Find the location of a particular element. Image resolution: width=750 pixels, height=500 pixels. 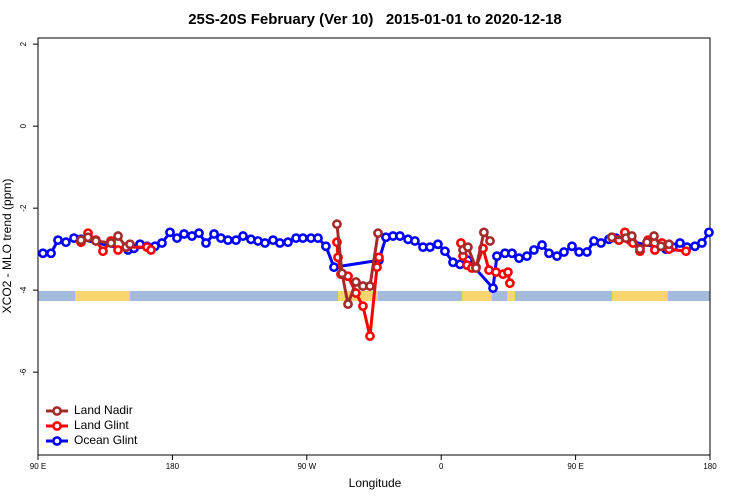

x-tick-label: 0 is located at coordinates (441, 466).